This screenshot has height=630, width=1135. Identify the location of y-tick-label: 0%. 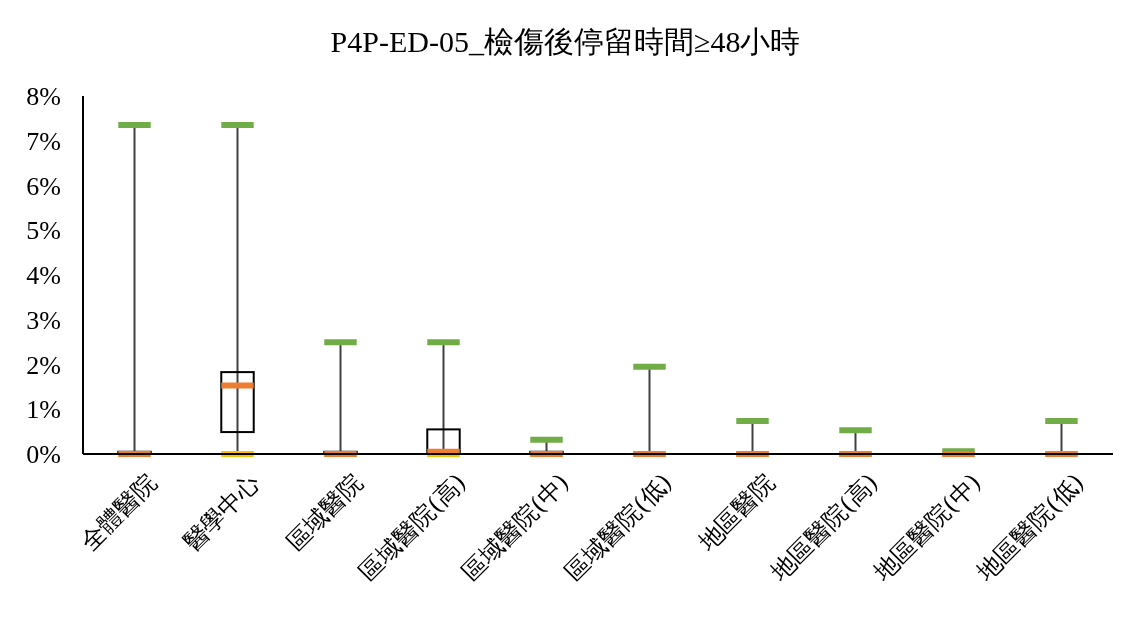
(43, 455).